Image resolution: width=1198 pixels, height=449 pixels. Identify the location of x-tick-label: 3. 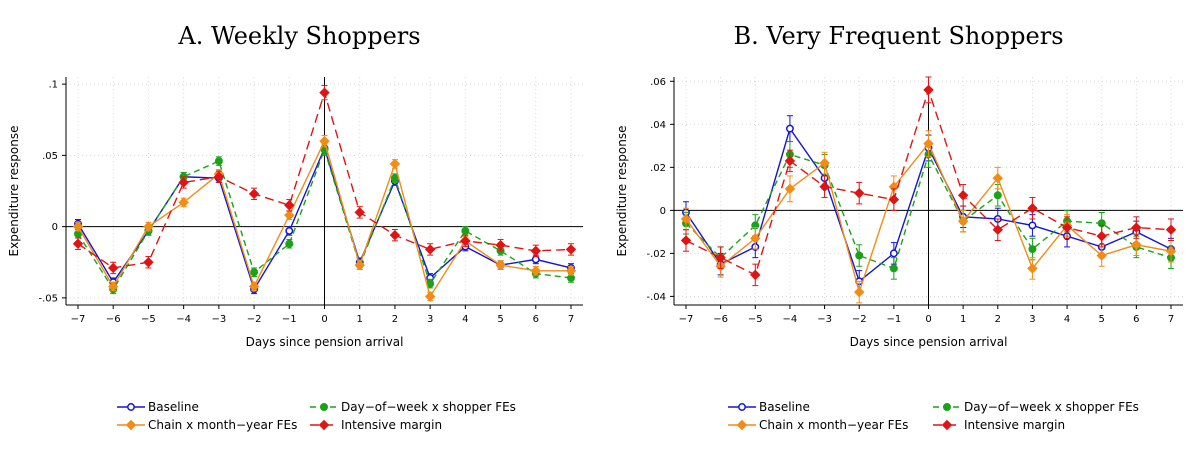
(430, 319).